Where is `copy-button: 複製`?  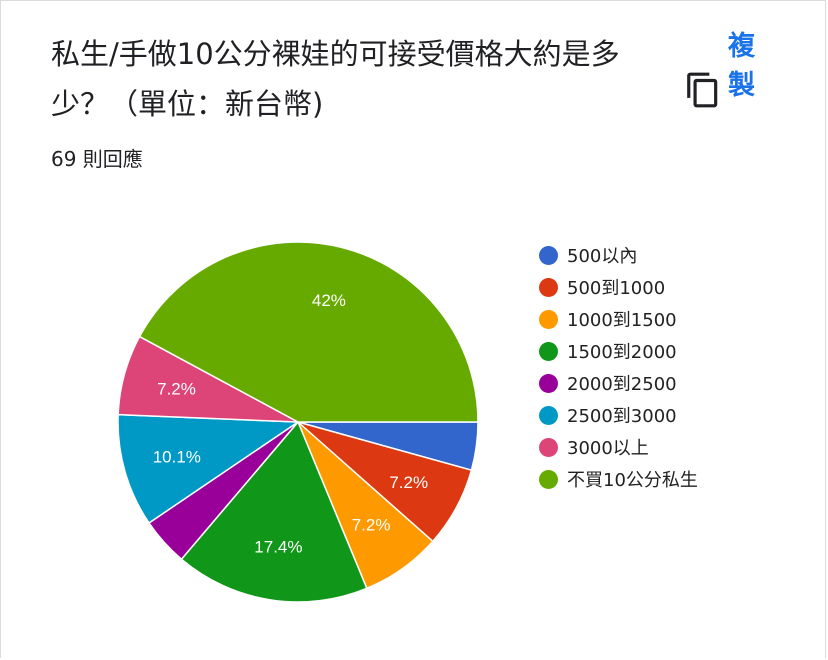
copy-button: 複製 is located at coordinates (739, 91).